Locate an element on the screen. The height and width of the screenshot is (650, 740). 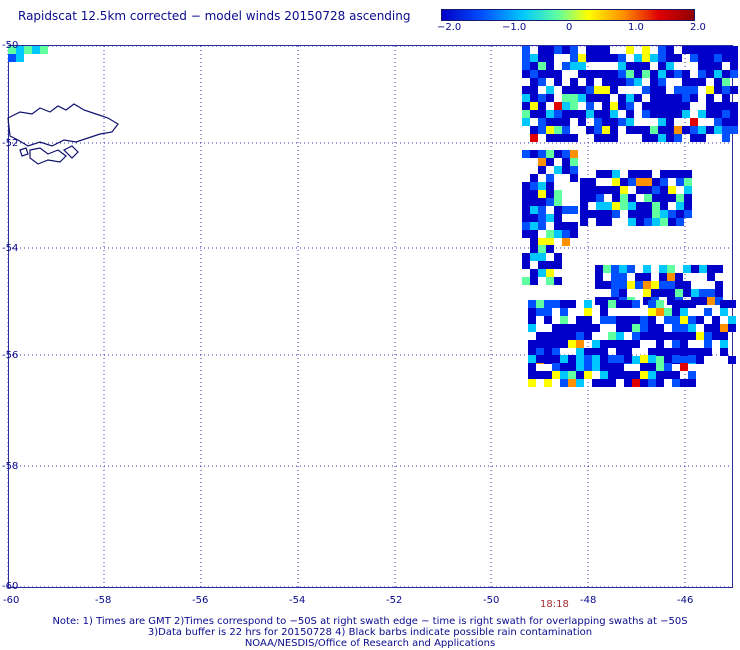
lon-tick-label: -48 is located at coordinates (588, 600).